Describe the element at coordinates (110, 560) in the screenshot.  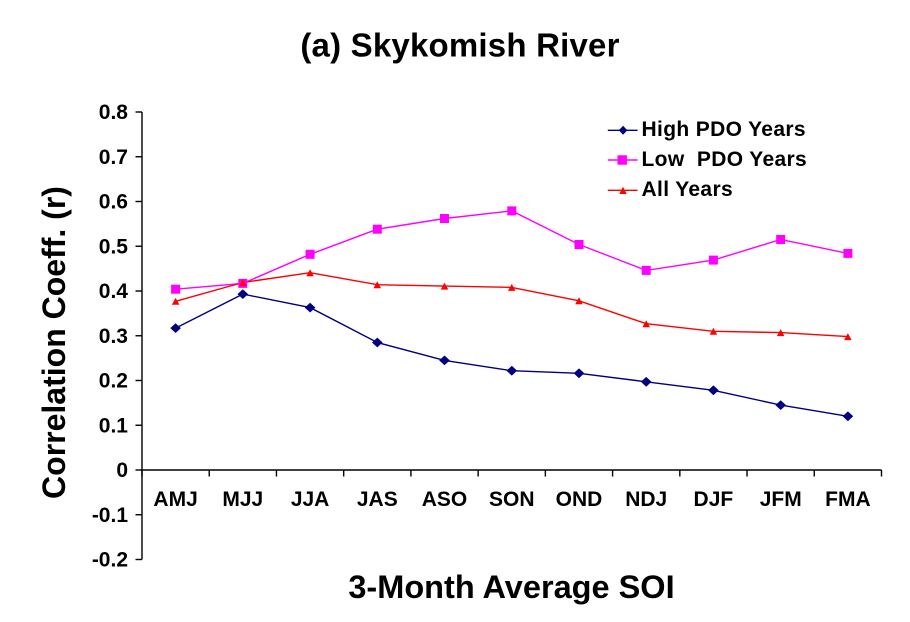
I see `svg-text: -0.2` at that location.